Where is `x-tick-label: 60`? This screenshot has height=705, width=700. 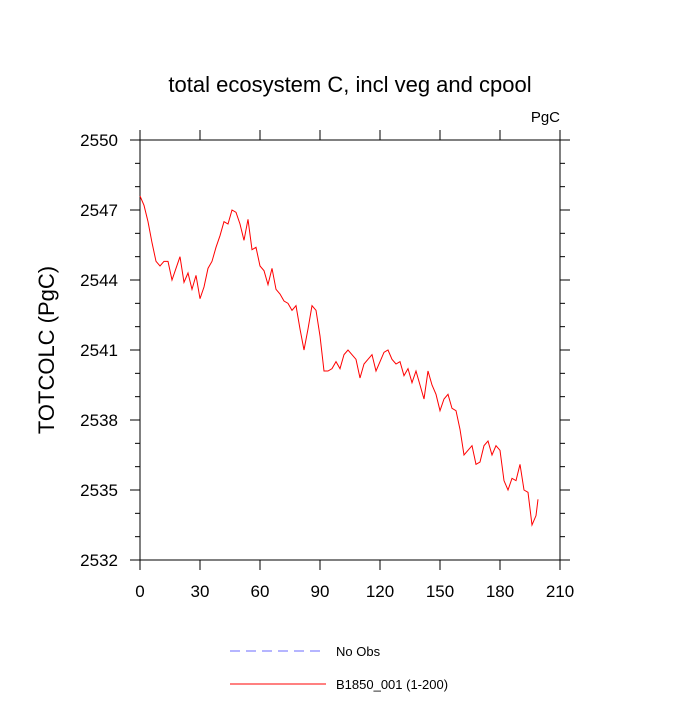 x-tick-label: 60 is located at coordinates (260, 591).